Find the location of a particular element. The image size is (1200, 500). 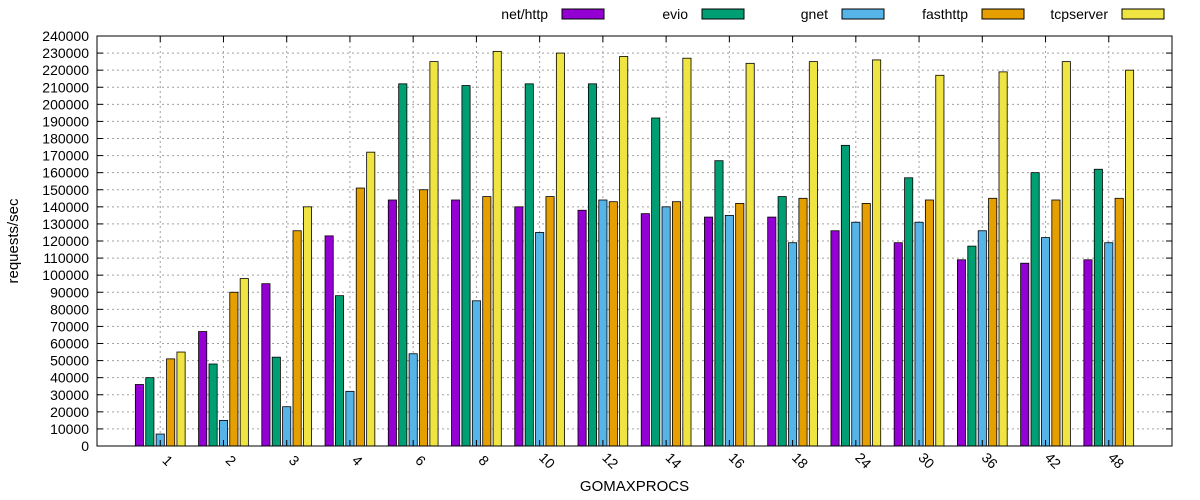

x-tick-label: 16 is located at coordinates (737, 460).